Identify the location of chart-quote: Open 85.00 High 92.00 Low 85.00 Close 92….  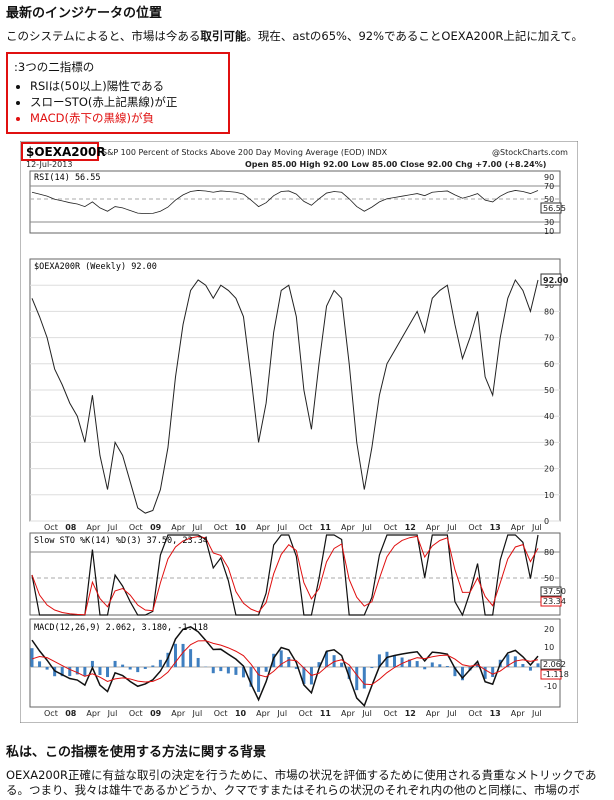
(395, 164).